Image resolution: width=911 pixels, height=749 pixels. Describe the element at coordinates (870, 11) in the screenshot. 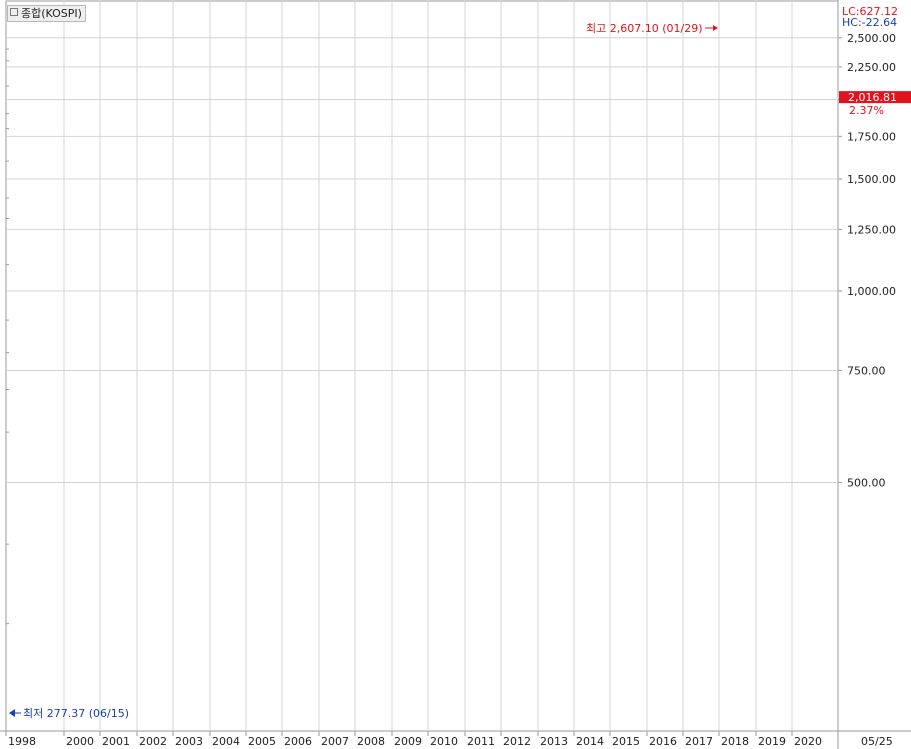

I see `lc-label: LC:627.12` at that location.